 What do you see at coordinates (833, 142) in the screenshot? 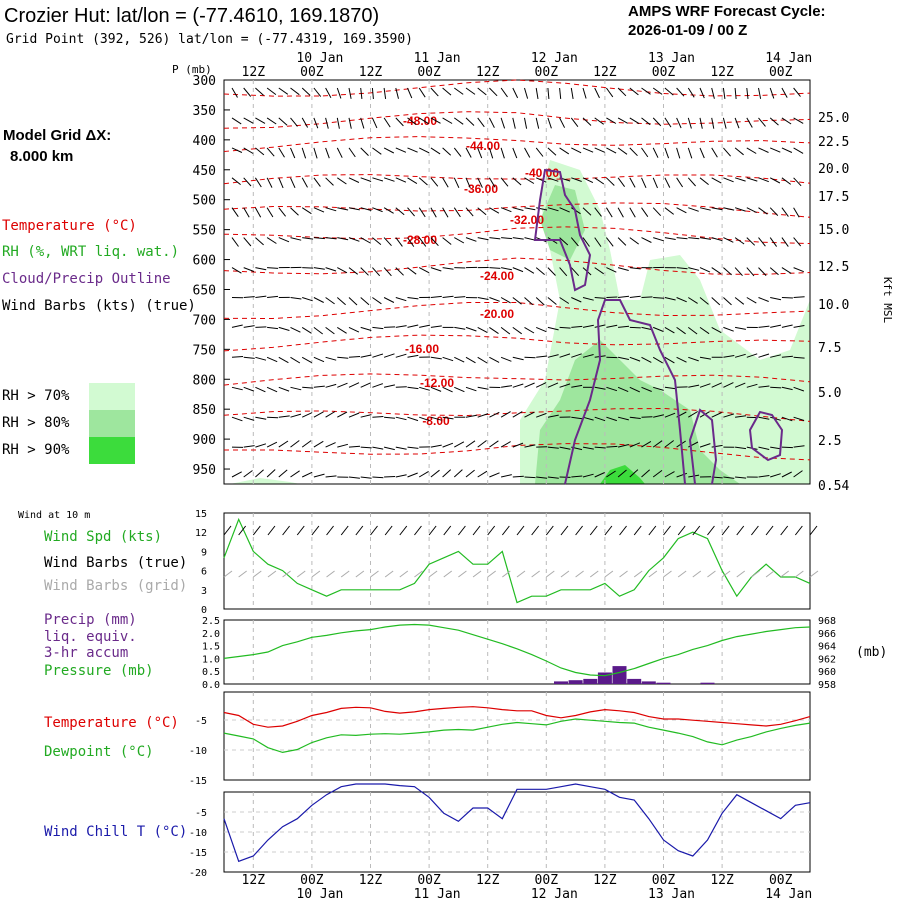
I see `height-tick-label-1: 22.5` at bounding box center [833, 142].